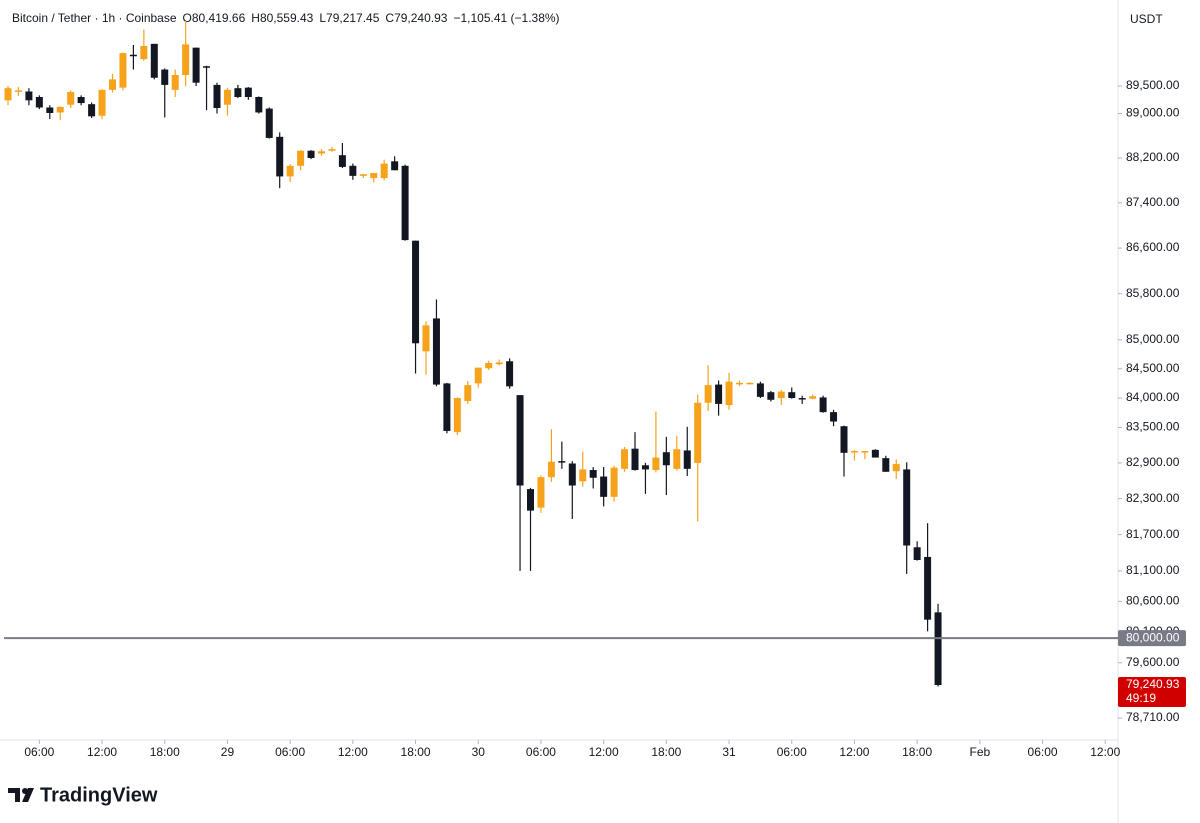 The height and width of the screenshot is (823, 1200). Describe the element at coordinates (1153, 684) in the screenshot. I see `last-price-label: 79,240.93` at that location.